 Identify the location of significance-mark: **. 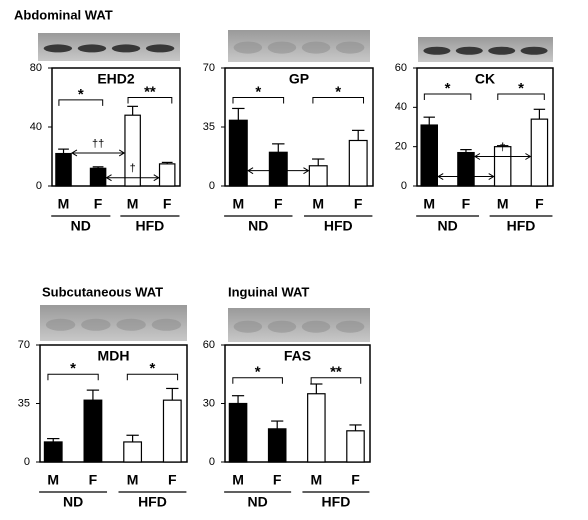
(150, 91).